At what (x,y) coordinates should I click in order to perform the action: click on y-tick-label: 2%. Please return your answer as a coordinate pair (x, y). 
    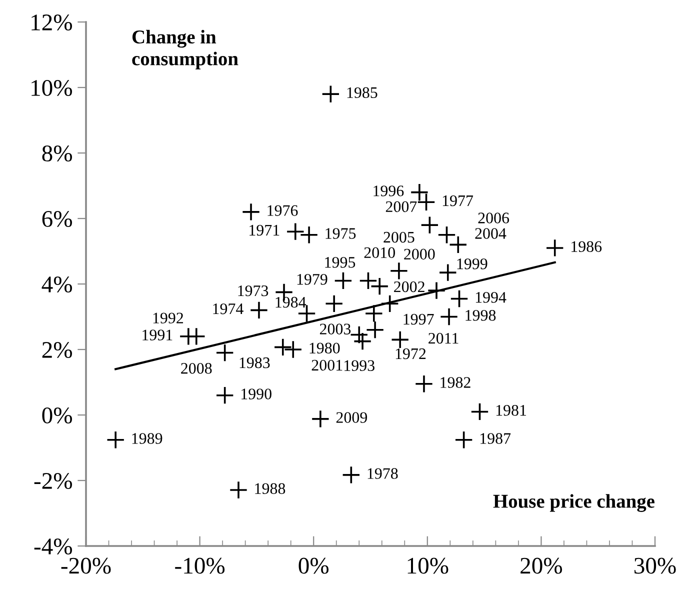
    Looking at the image, I should click on (57, 350).